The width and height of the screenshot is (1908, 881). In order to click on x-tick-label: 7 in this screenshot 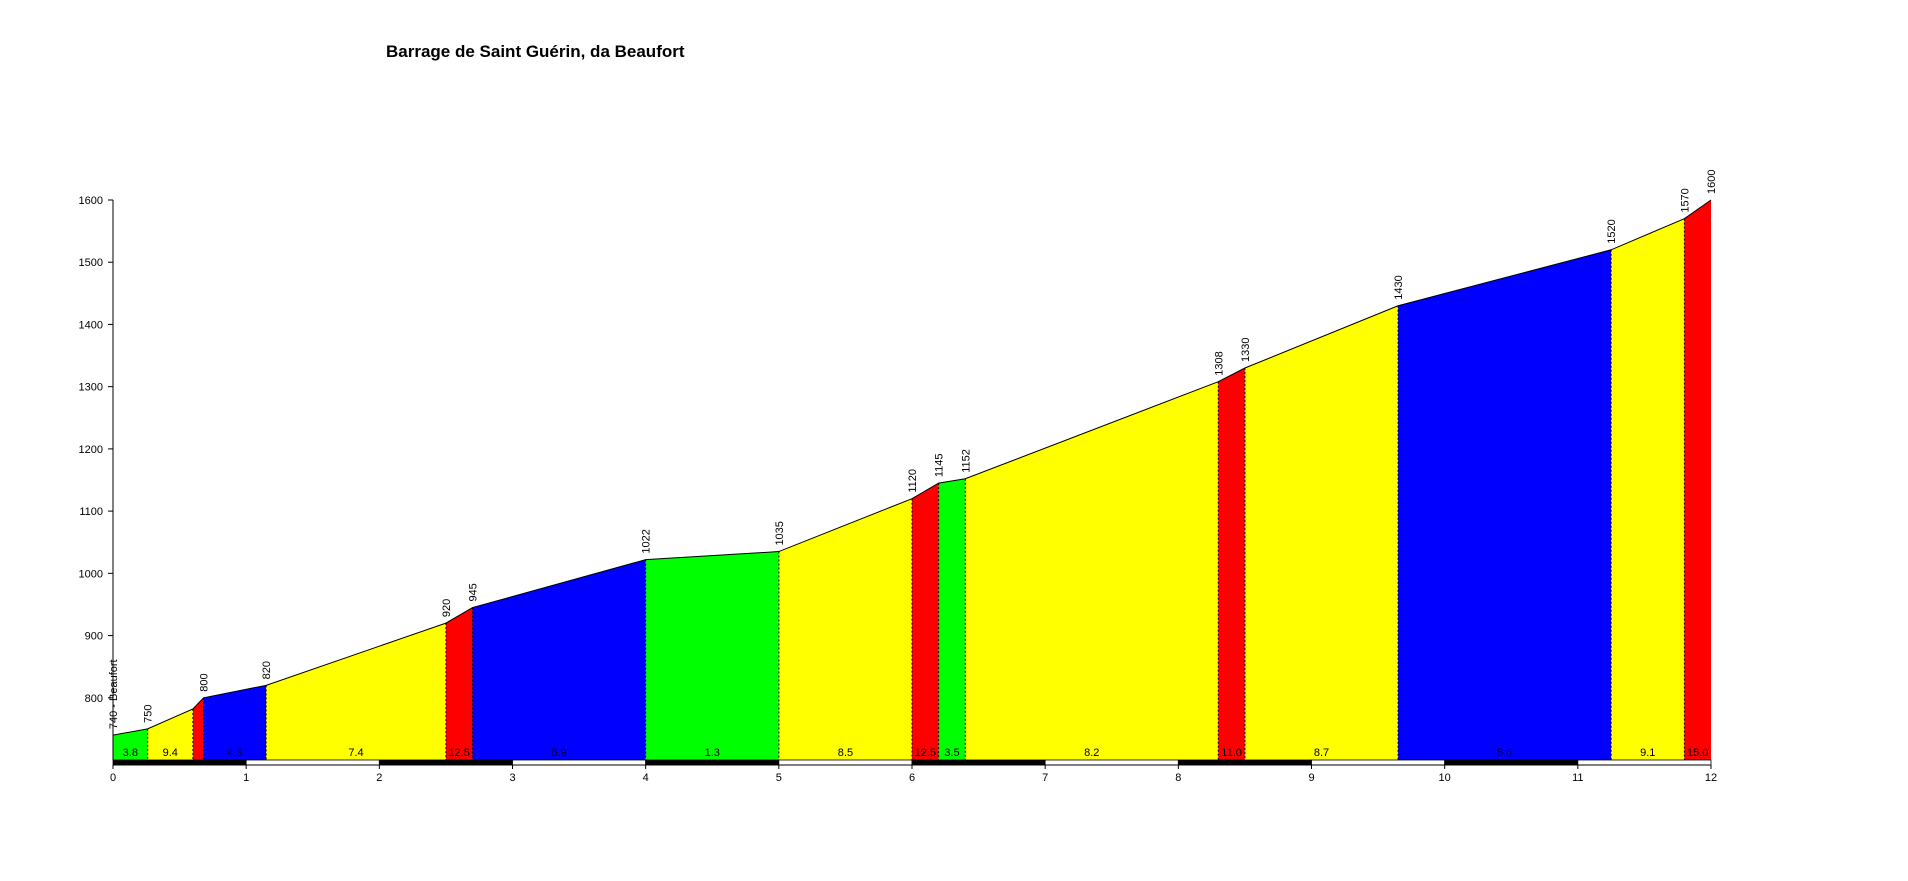, I will do `click(1045, 778)`.